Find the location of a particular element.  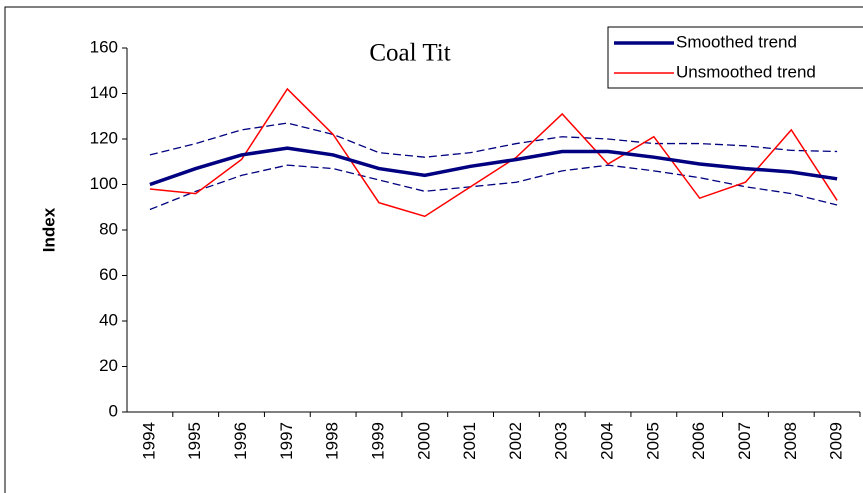

x-tick-label: 1999 is located at coordinates (377, 441).